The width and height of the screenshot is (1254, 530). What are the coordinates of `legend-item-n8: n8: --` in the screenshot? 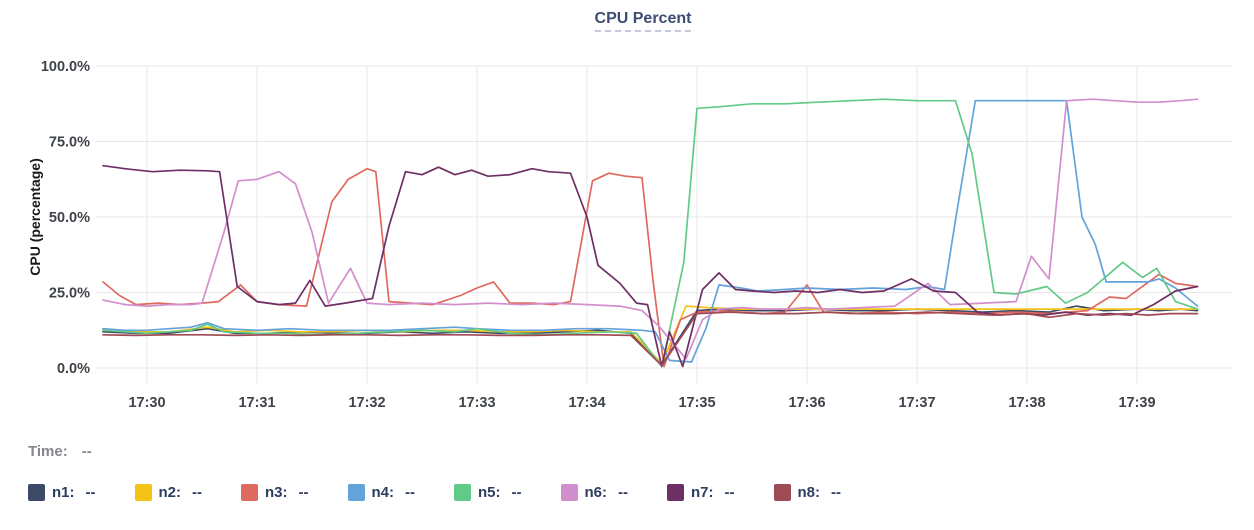 It's located at (807, 492).